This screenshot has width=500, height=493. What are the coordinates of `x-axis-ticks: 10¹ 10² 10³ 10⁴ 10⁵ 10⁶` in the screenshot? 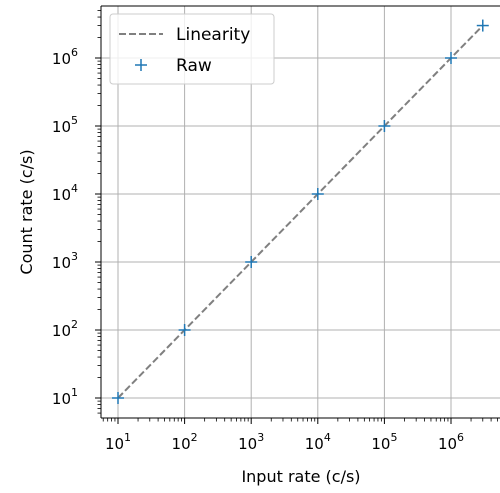 It's located at (300, 435).